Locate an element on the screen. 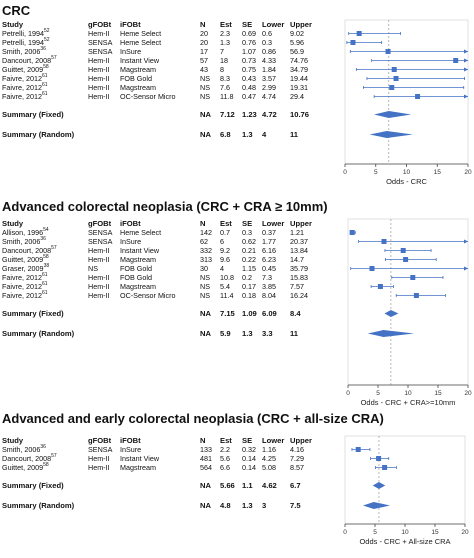 The image size is (474, 558). est-value: 9.6 is located at coordinates (225, 259).